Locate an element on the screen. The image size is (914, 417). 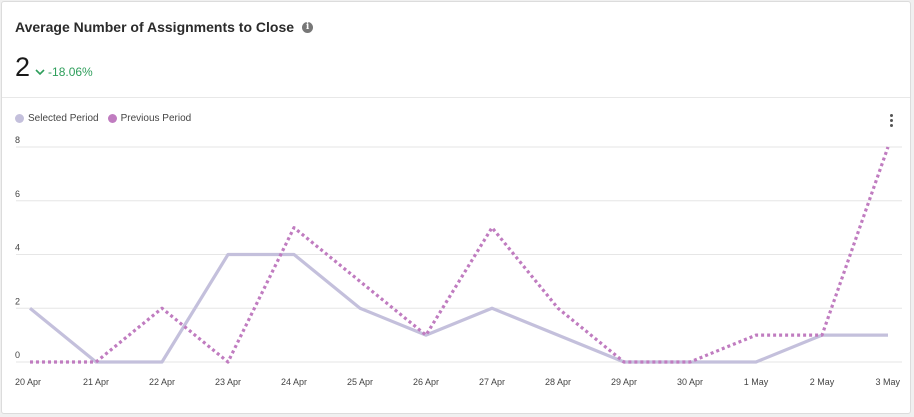
x-tick-label: 26 Apr is located at coordinates (426, 382).